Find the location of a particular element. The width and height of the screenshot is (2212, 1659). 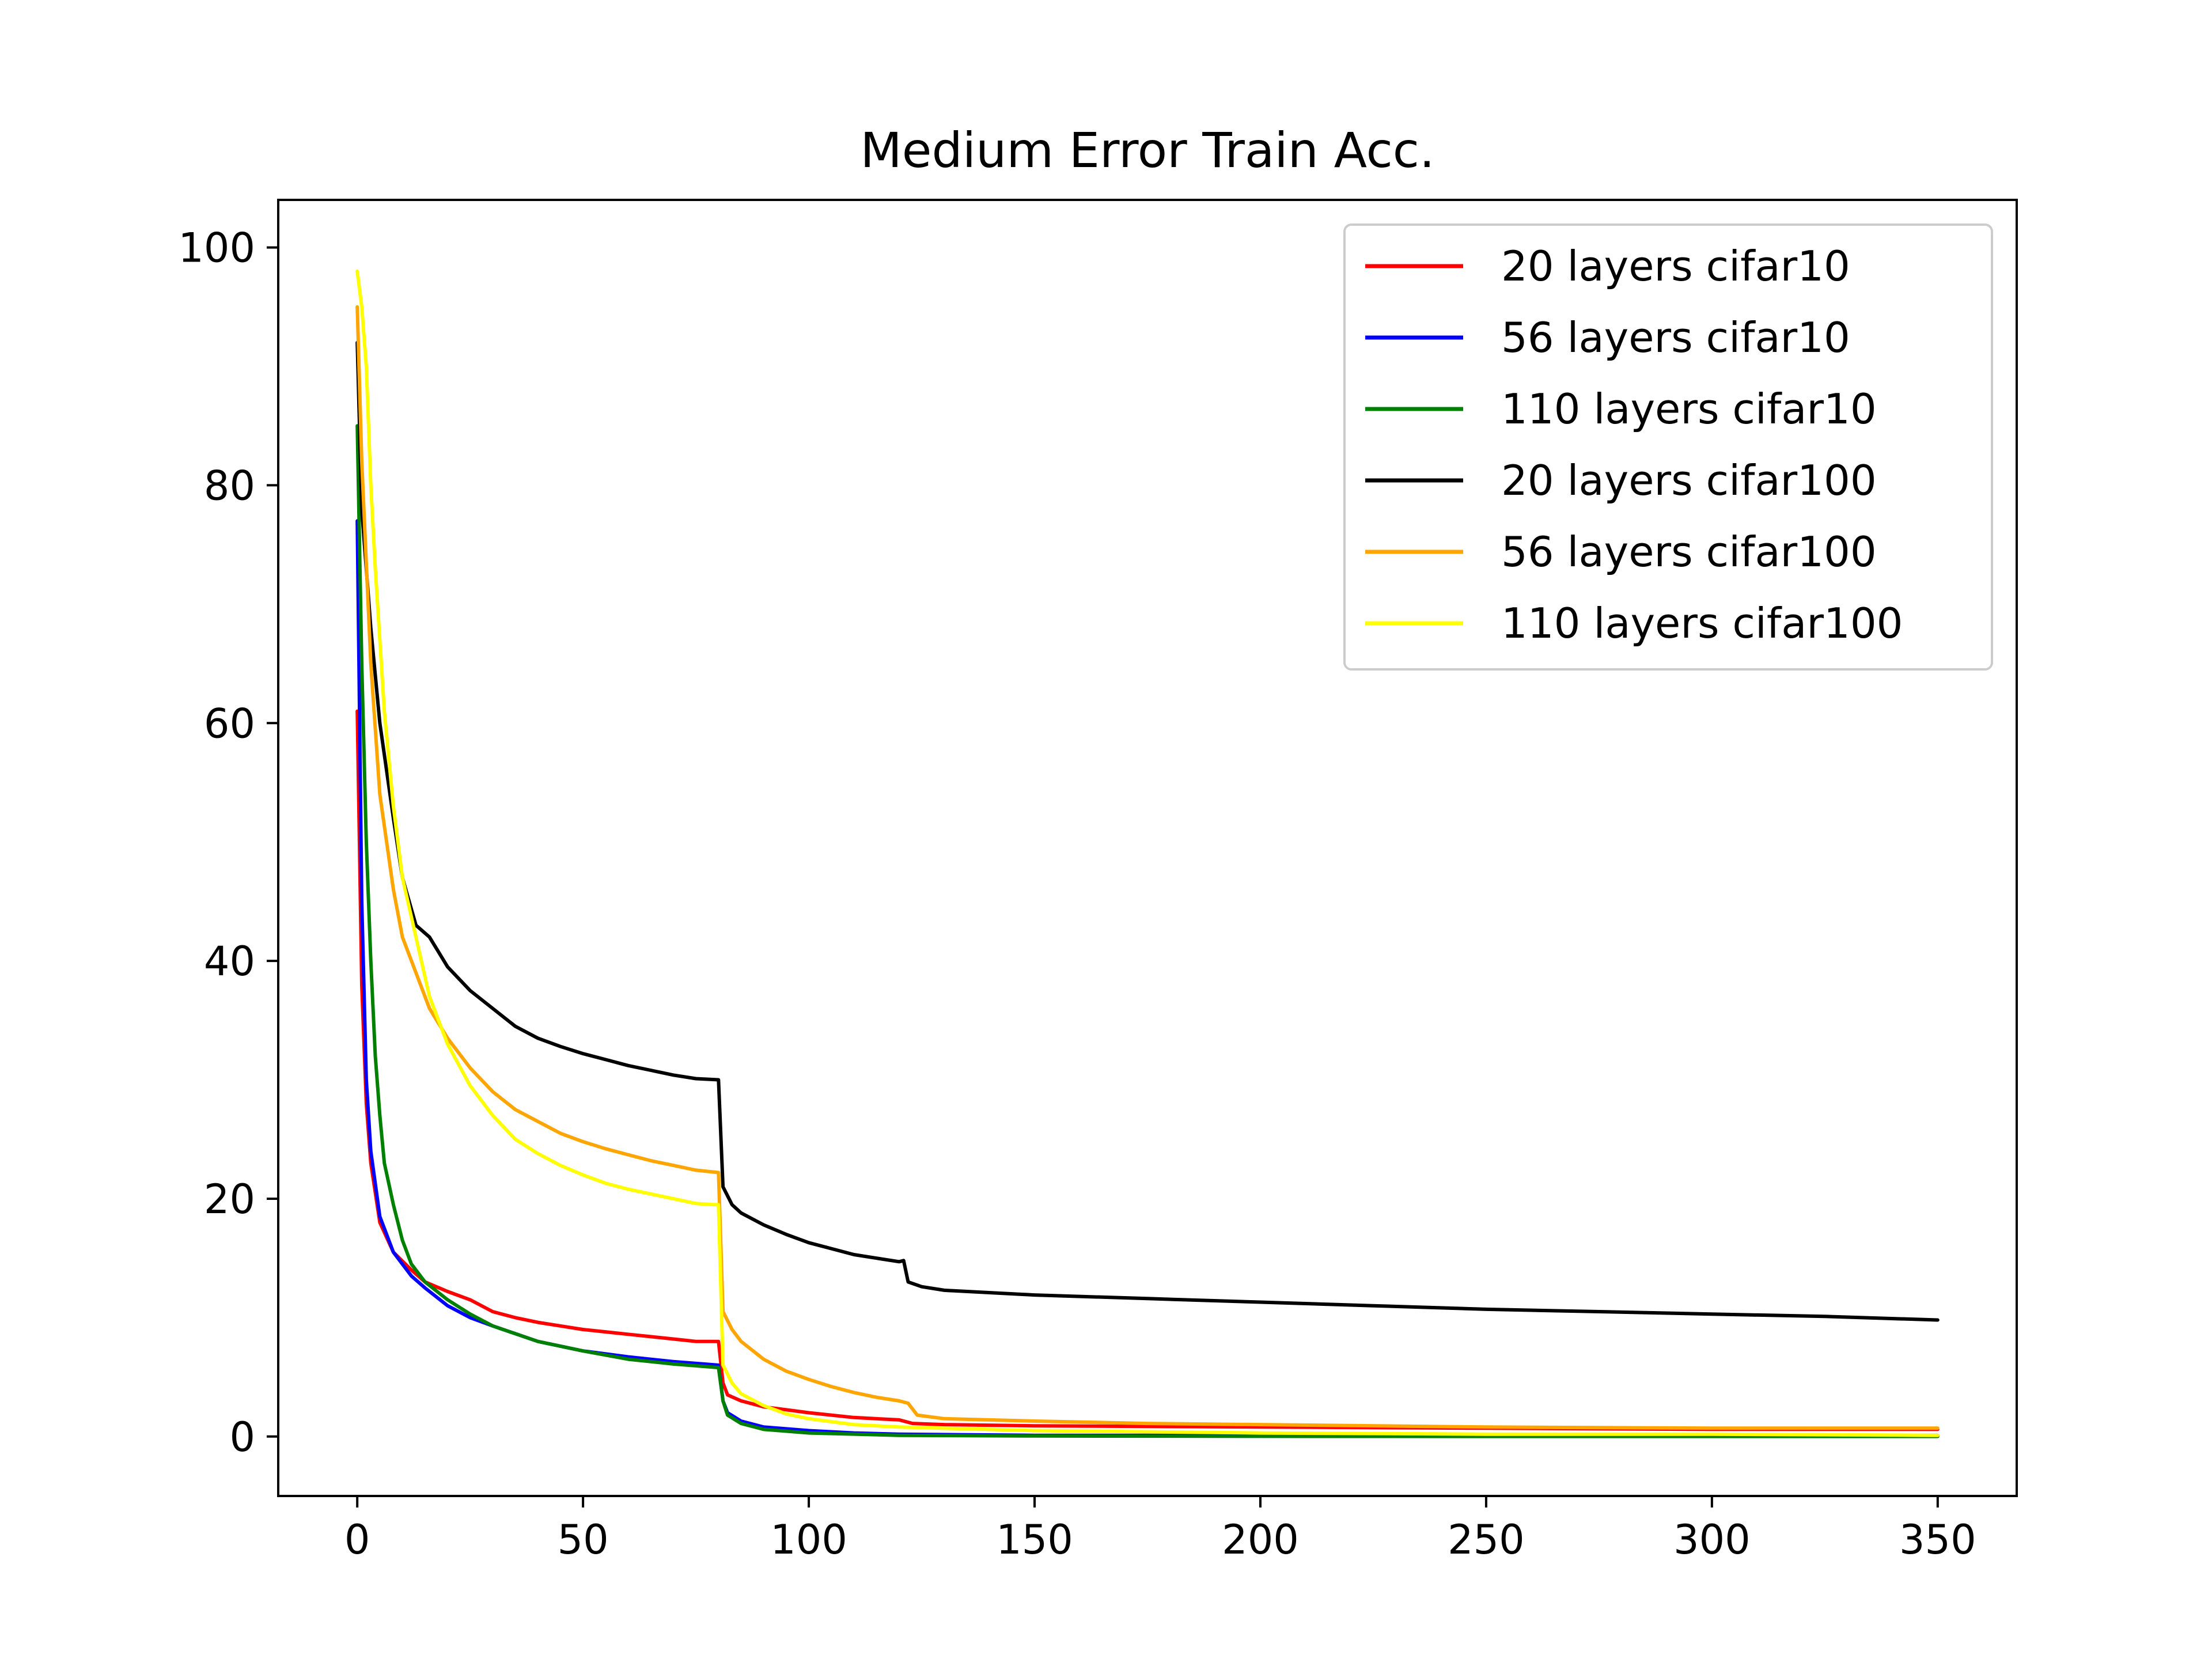

legend-label: 20 layers cifar10 is located at coordinates (1675, 266).